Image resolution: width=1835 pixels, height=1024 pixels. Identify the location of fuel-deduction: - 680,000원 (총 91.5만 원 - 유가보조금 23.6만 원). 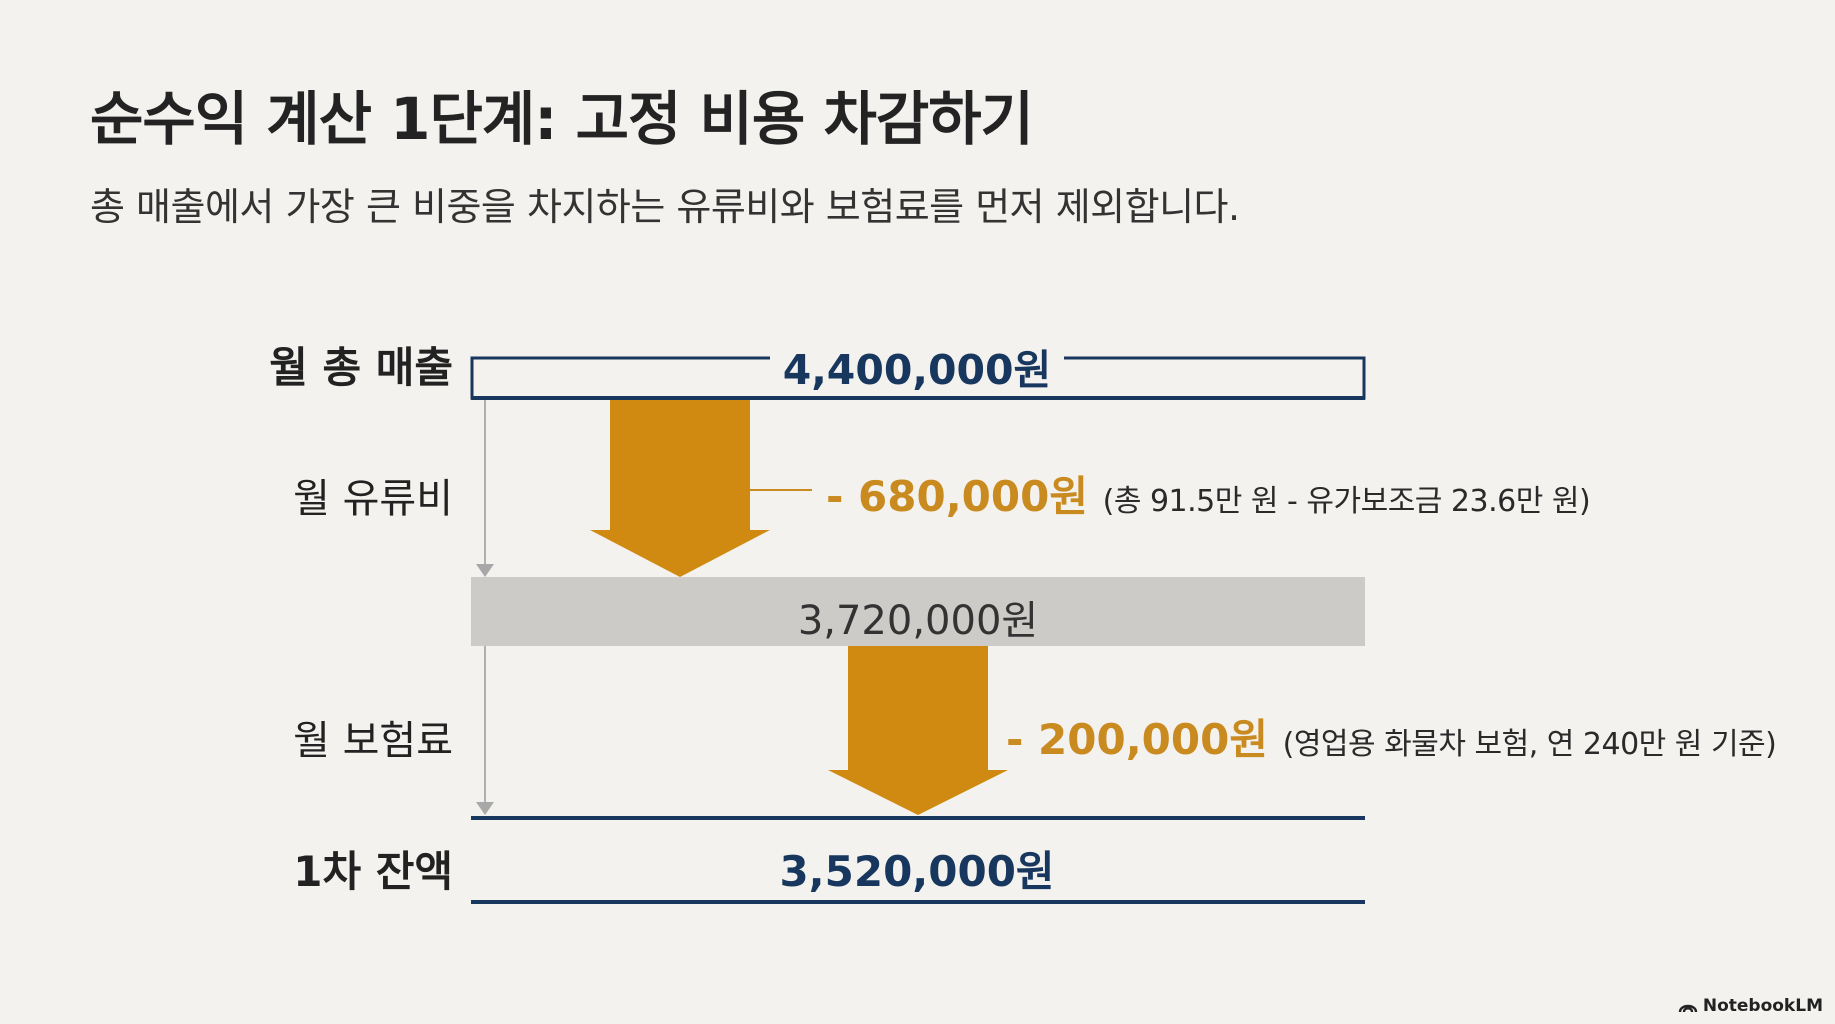
(1208, 493).